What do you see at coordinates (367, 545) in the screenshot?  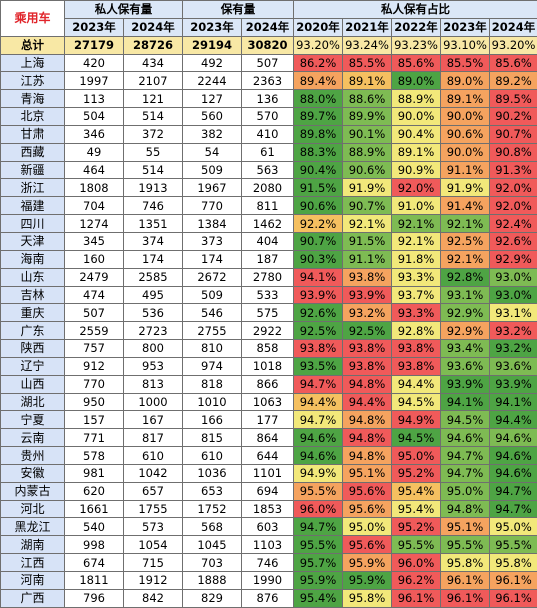 I see `share-pct: 95.6%` at bounding box center [367, 545].